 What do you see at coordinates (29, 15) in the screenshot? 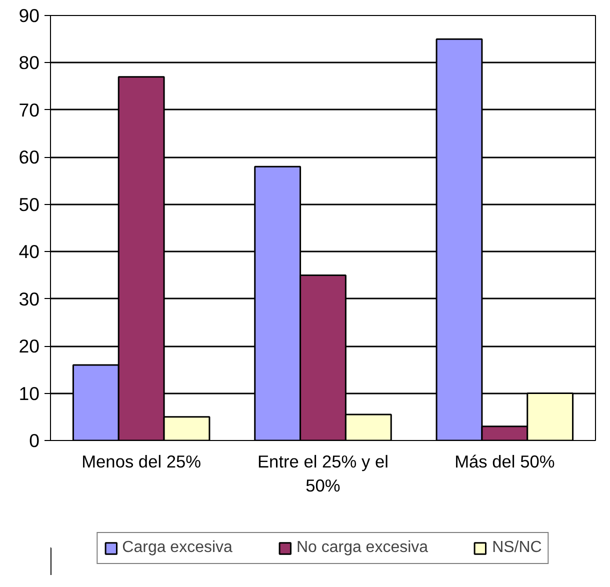
I see `y-tick-label: 90` at bounding box center [29, 15].